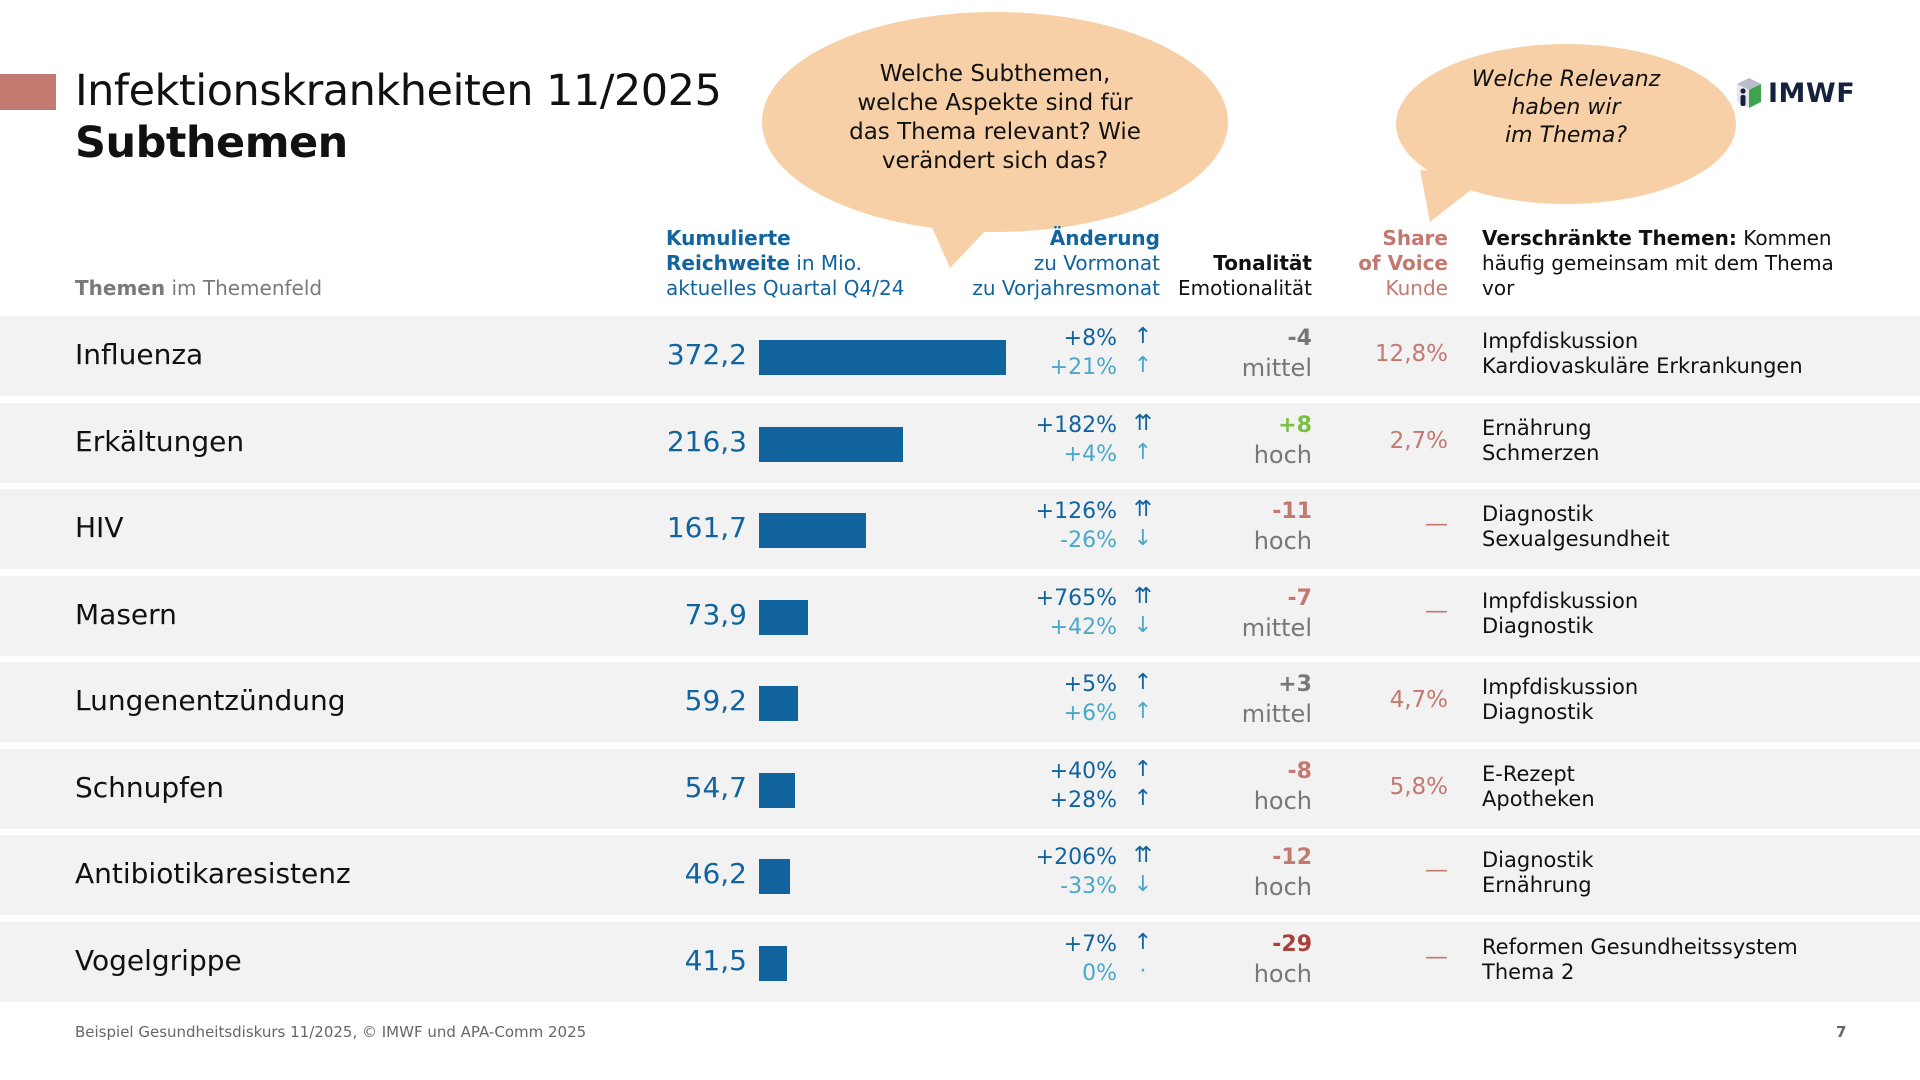 Image resolution: width=1920 pixels, height=1080 pixels. Describe the element at coordinates (398, 91) in the screenshot. I see `page-title: Infektionskrankheiten 11/2025` at that location.